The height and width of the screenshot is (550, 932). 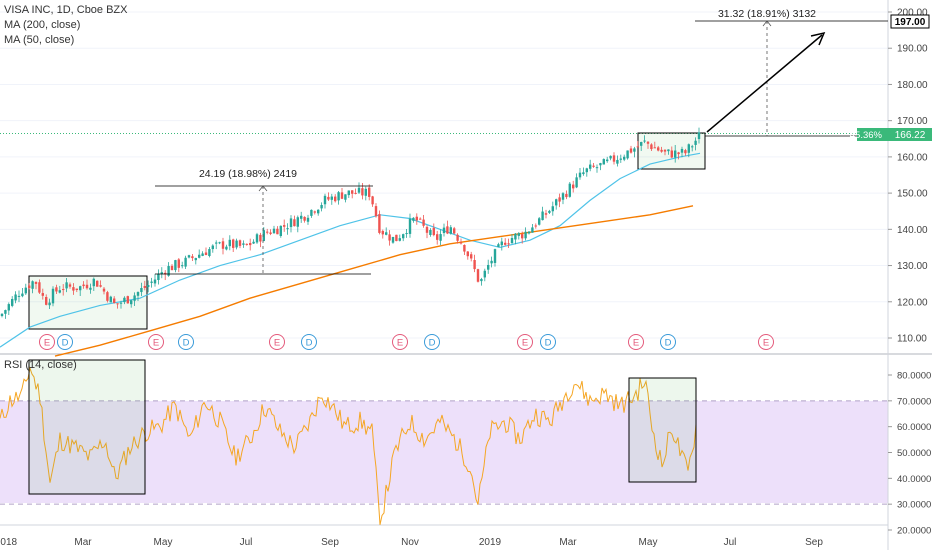 I want to click on price-tick-label: 130.00, so click(x=912, y=266).